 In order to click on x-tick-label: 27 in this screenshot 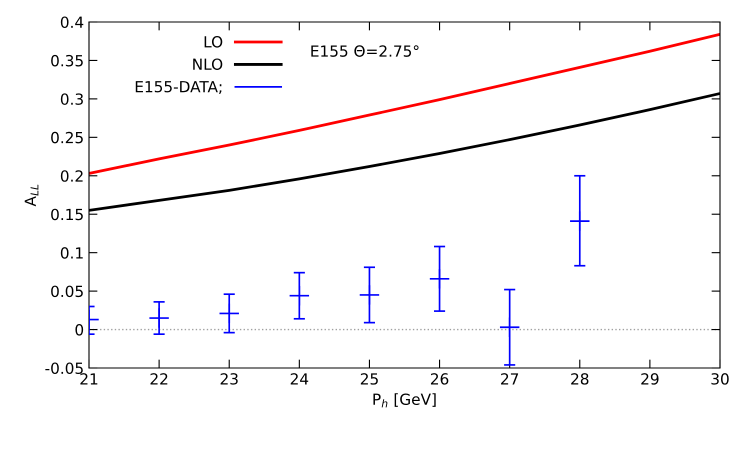, I will do `click(509, 378)`.